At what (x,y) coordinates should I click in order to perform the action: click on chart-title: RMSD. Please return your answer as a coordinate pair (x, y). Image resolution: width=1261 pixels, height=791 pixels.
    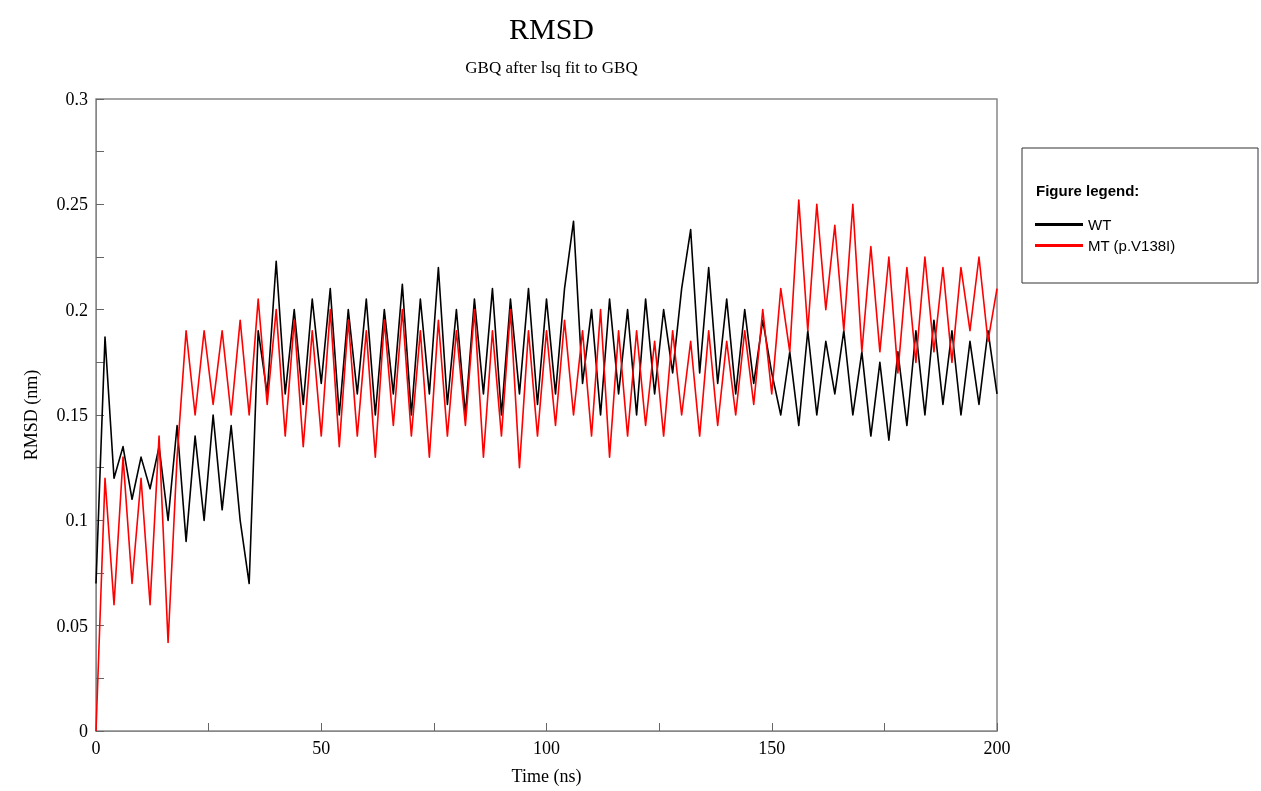
    Looking at the image, I should click on (551, 28).